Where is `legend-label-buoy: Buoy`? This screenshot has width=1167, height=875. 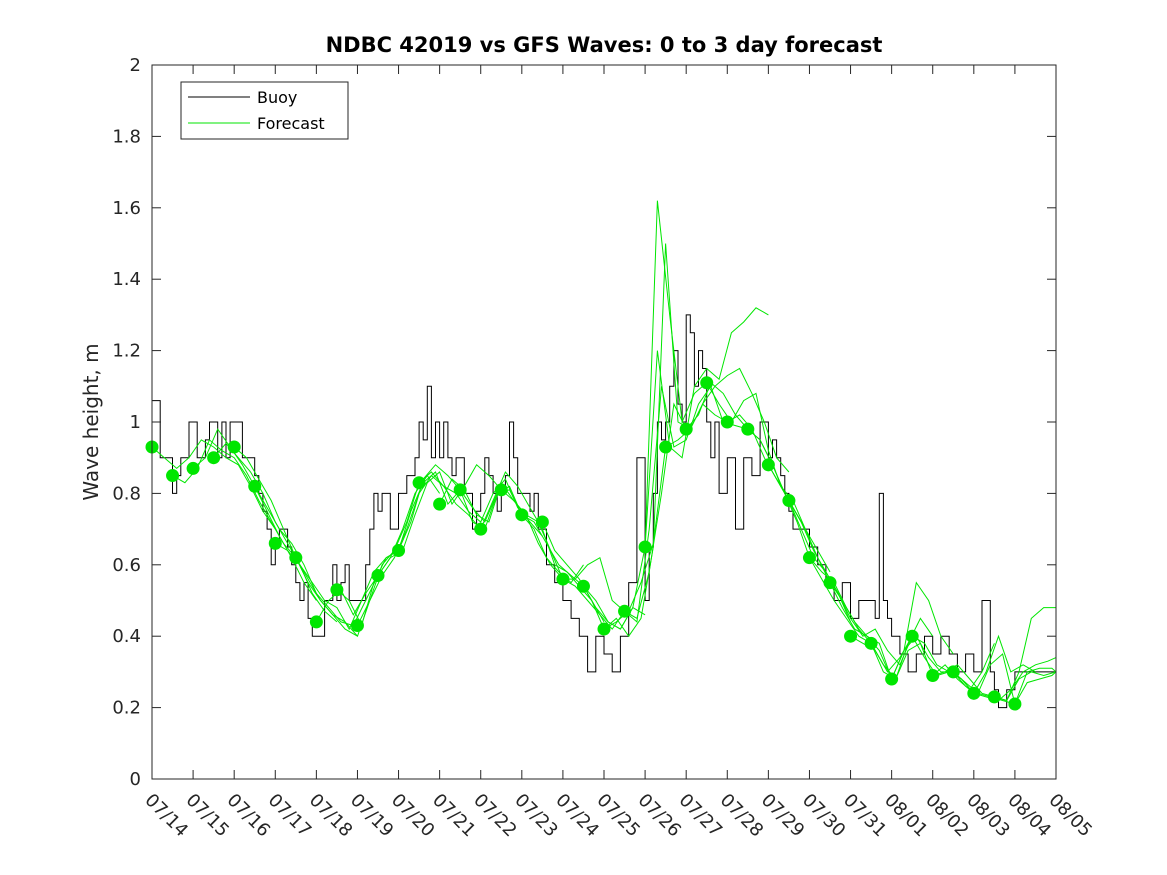 legend-label-buoy: Buoy is located at coordinates (277, 97).